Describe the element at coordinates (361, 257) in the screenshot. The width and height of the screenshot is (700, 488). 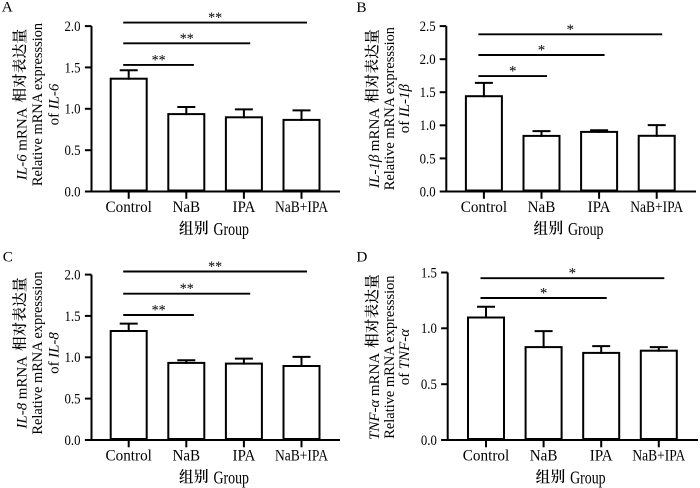
I see `svg-text: D` at that location.